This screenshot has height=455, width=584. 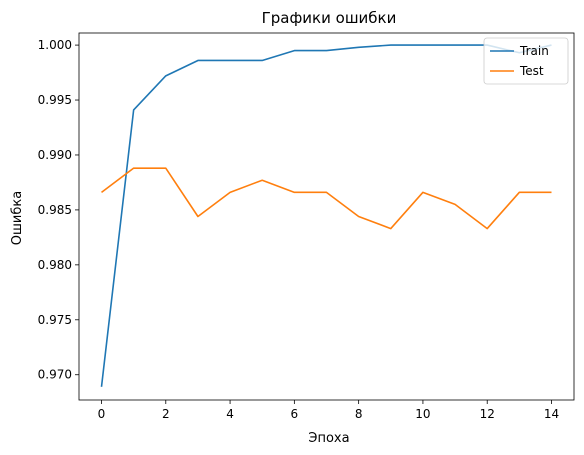 What do you see at coordinates (55, 375) in the screenshot?
I see `y-tick-label: 0.970` at bounding box center [55, 375].